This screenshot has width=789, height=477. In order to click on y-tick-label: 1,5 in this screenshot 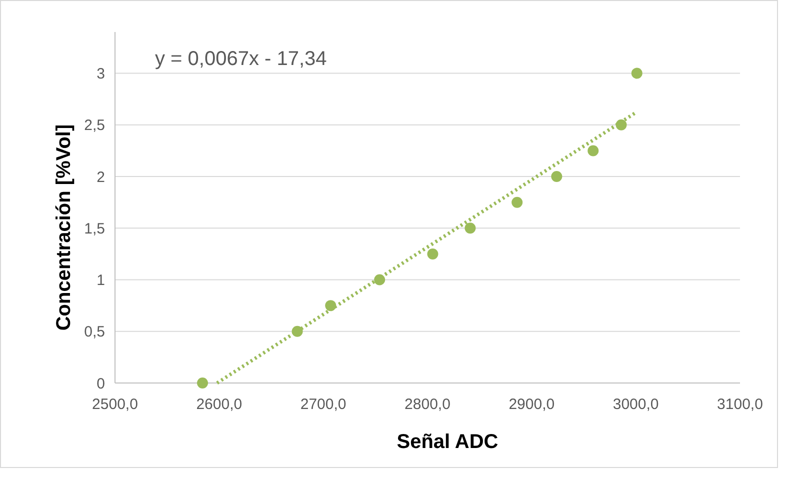, I will do `click(94, 229)`.